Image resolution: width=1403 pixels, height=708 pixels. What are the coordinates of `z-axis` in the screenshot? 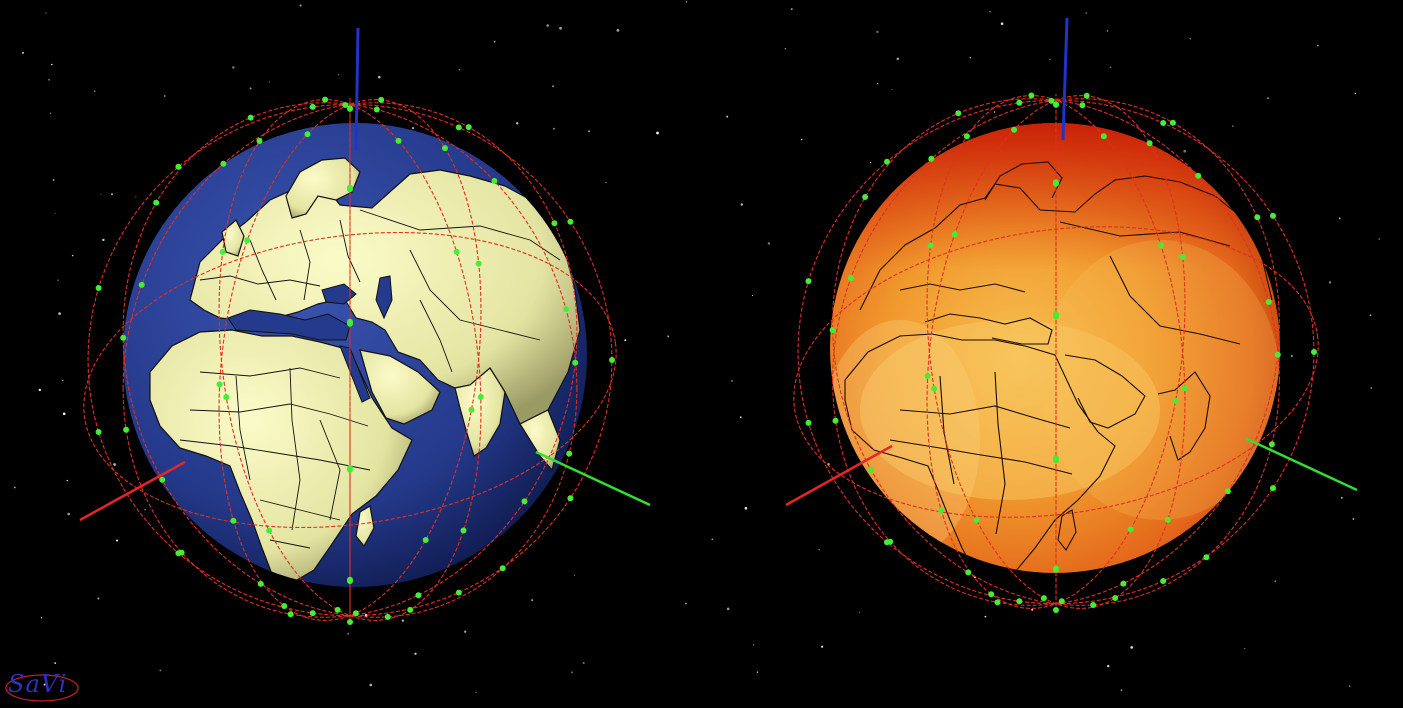 It's located at (357, 89).